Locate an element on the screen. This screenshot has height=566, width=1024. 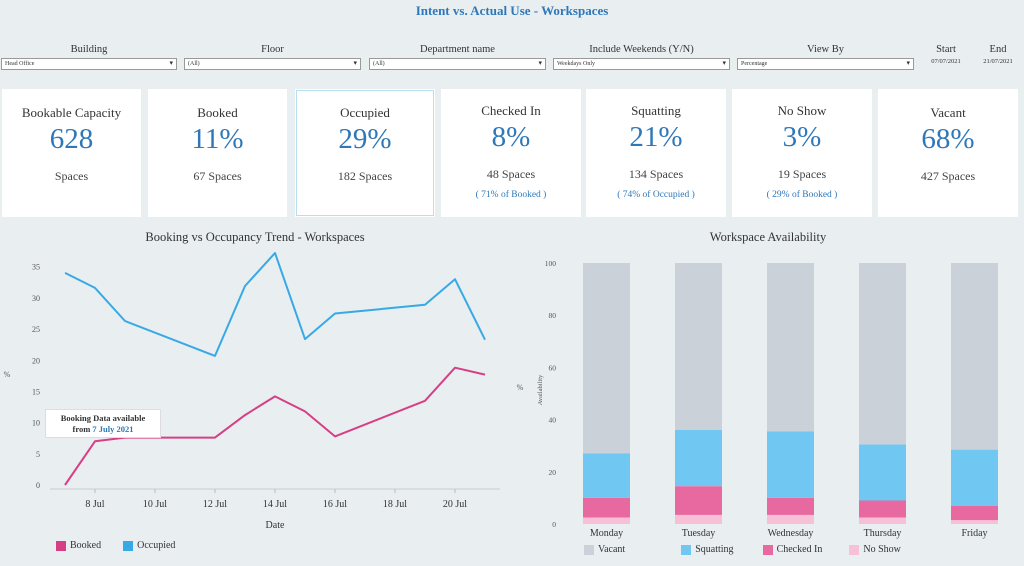
kpi-sub: 19 Spaces is located at coordinates (802, 174).